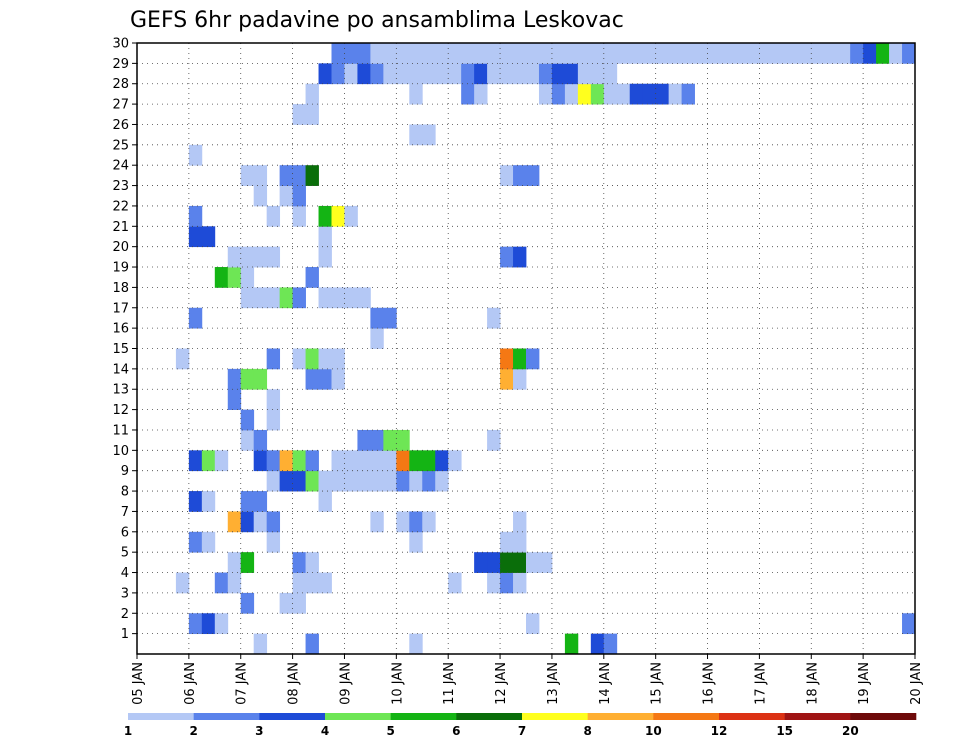  I want to click on colorbar-label: 4, so click(325, 731).